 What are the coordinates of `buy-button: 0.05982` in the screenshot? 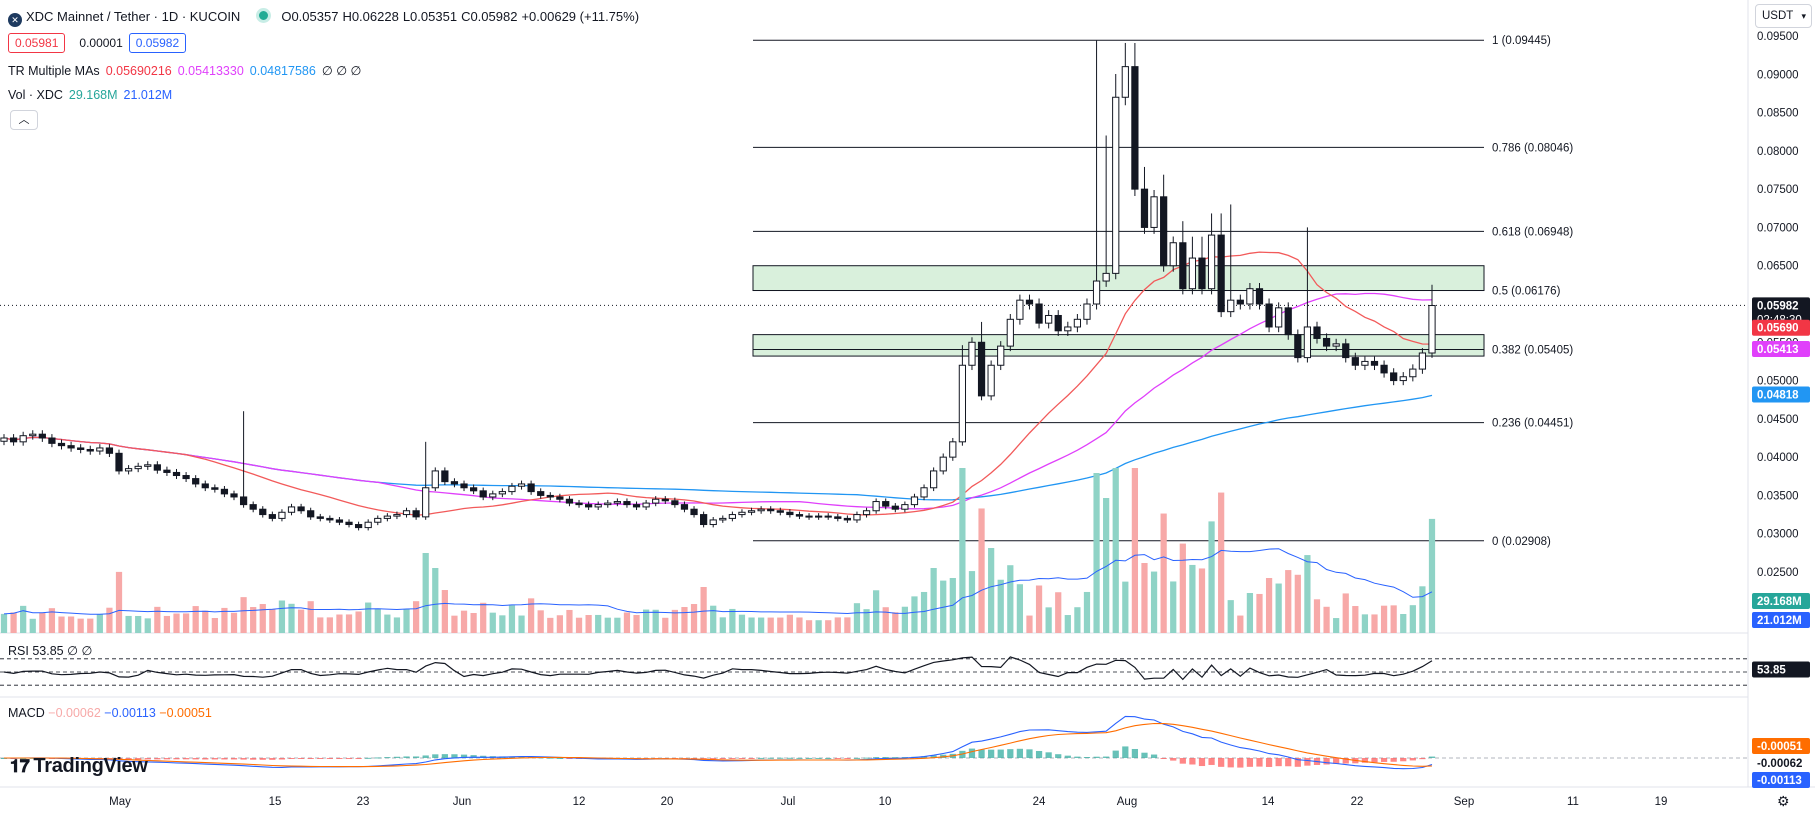 It's located at (157, 43).